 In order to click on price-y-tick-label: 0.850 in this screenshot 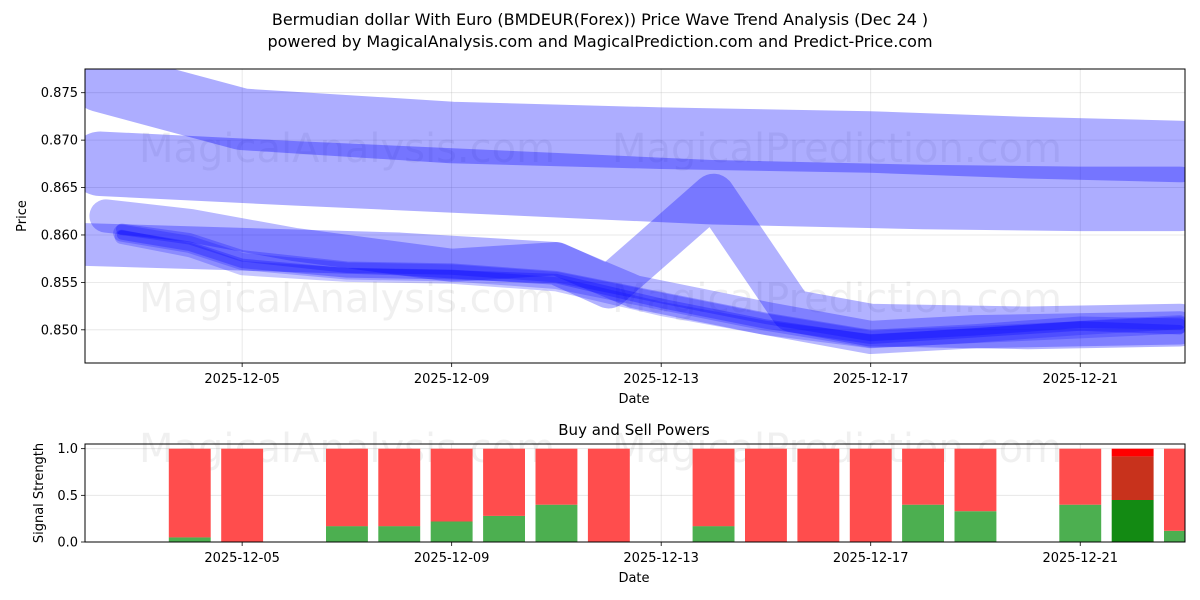, I will do `click(59, 330)`.